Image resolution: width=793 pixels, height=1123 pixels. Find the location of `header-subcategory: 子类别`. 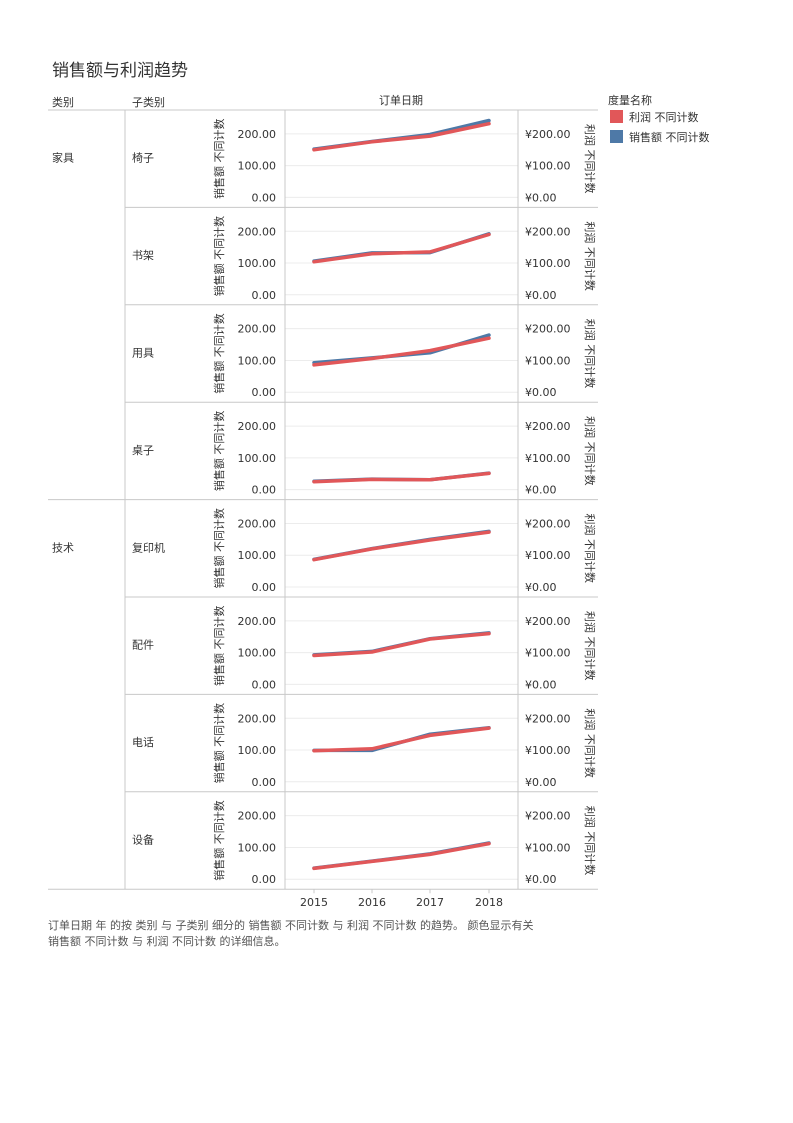

header-subcategory: 子类别 is located at coordinates (148, 102).